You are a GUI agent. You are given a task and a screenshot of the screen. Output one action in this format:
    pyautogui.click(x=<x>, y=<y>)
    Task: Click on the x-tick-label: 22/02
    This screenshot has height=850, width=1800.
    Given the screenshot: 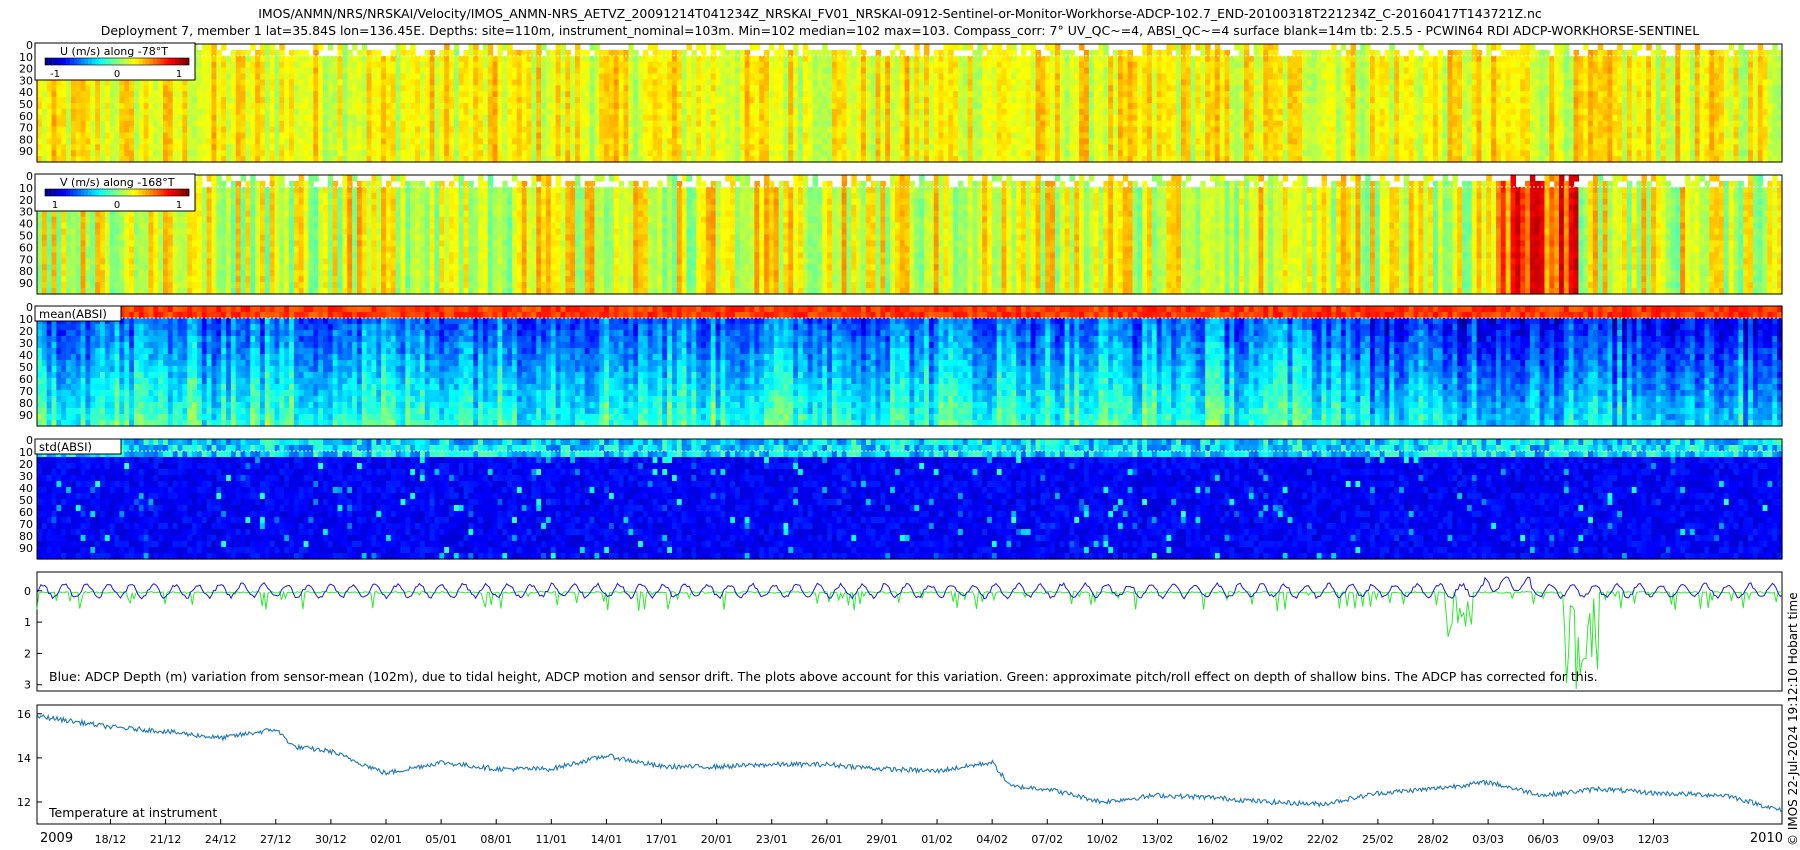 What is the action you would take?
    pyautogui.click(x=1323, y=839)
    